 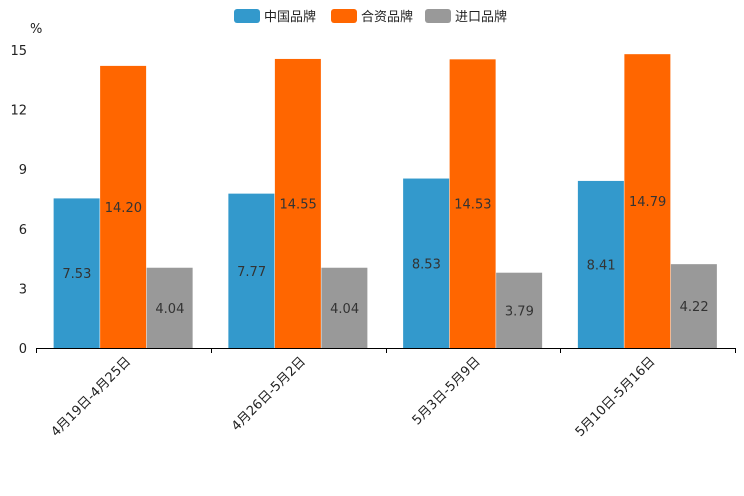 I want to click on x-axis-label-0: 4月19日-4月25日, so click(x=91, y=397).